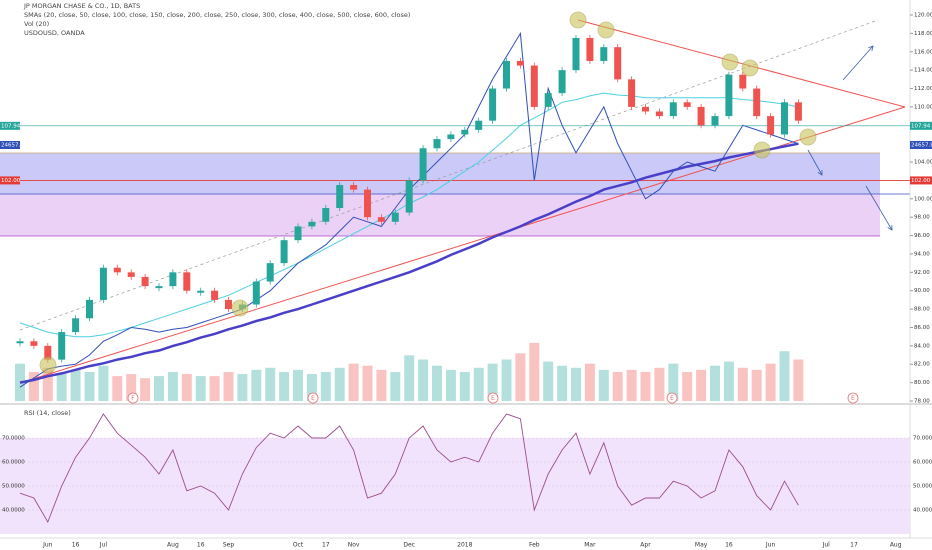 The image size is (932, 550). Describe the element at coordinates (923, 34) in the screenshot. I see `y-tick-label: 118.00` at that location.